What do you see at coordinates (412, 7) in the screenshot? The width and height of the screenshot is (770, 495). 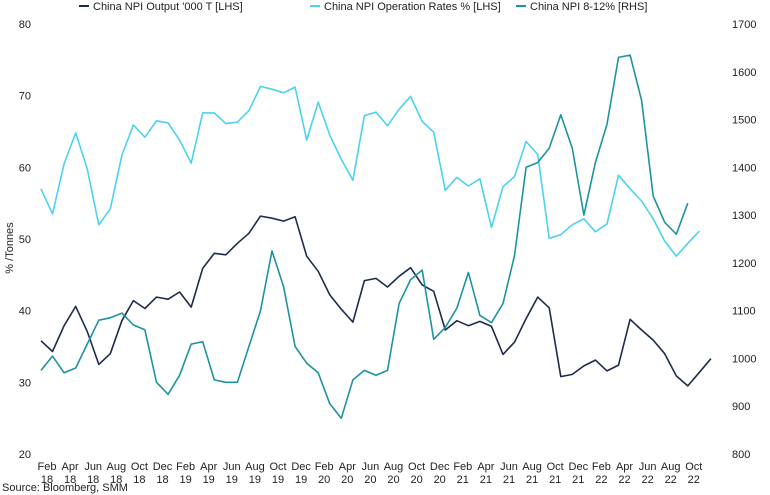 I see `legend-label: China NPI Operation Rates % [LHS]` at bounding box center [412, 7].